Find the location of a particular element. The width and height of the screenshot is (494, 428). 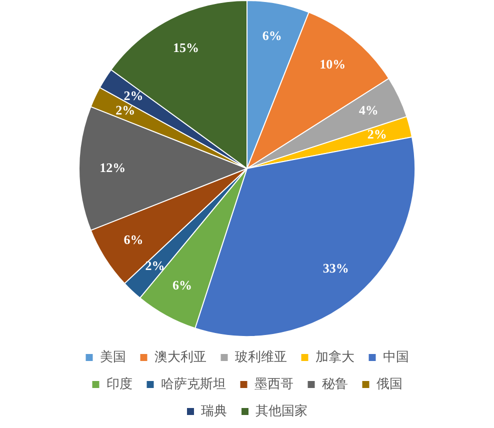

data-label: 12% is located at coordinates (113, 167).